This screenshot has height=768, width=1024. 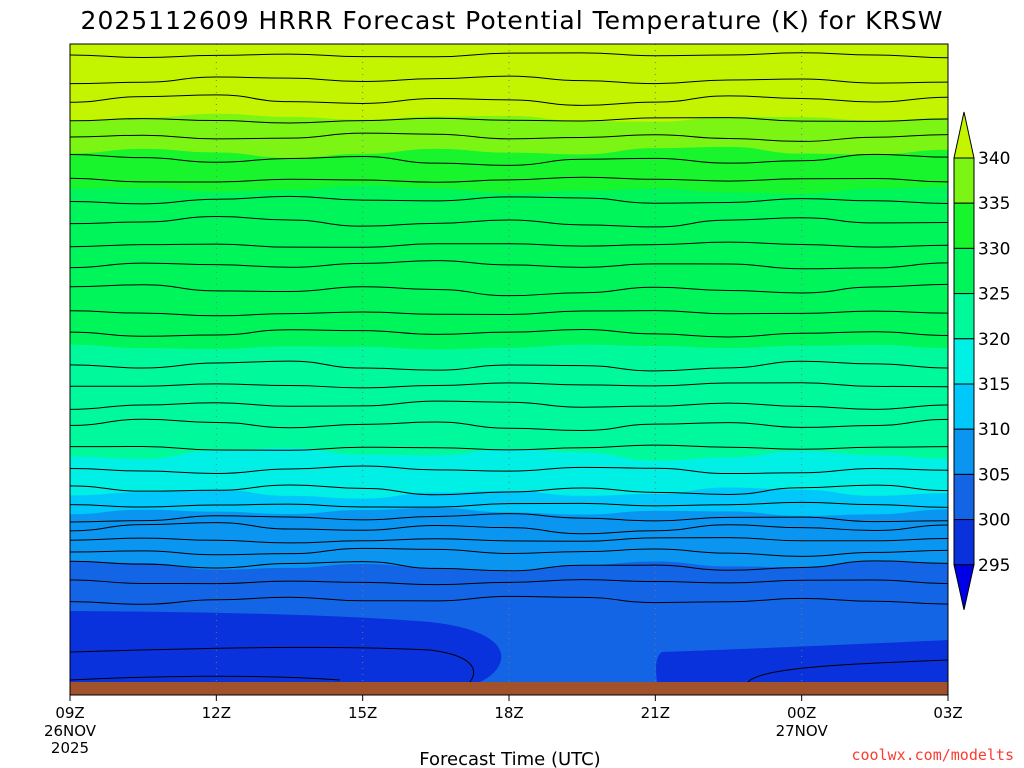 What do you see at coordinates (994, 566) in the screenshot?
I see `colorbar-label: 295` at bounding box center [994, 566].